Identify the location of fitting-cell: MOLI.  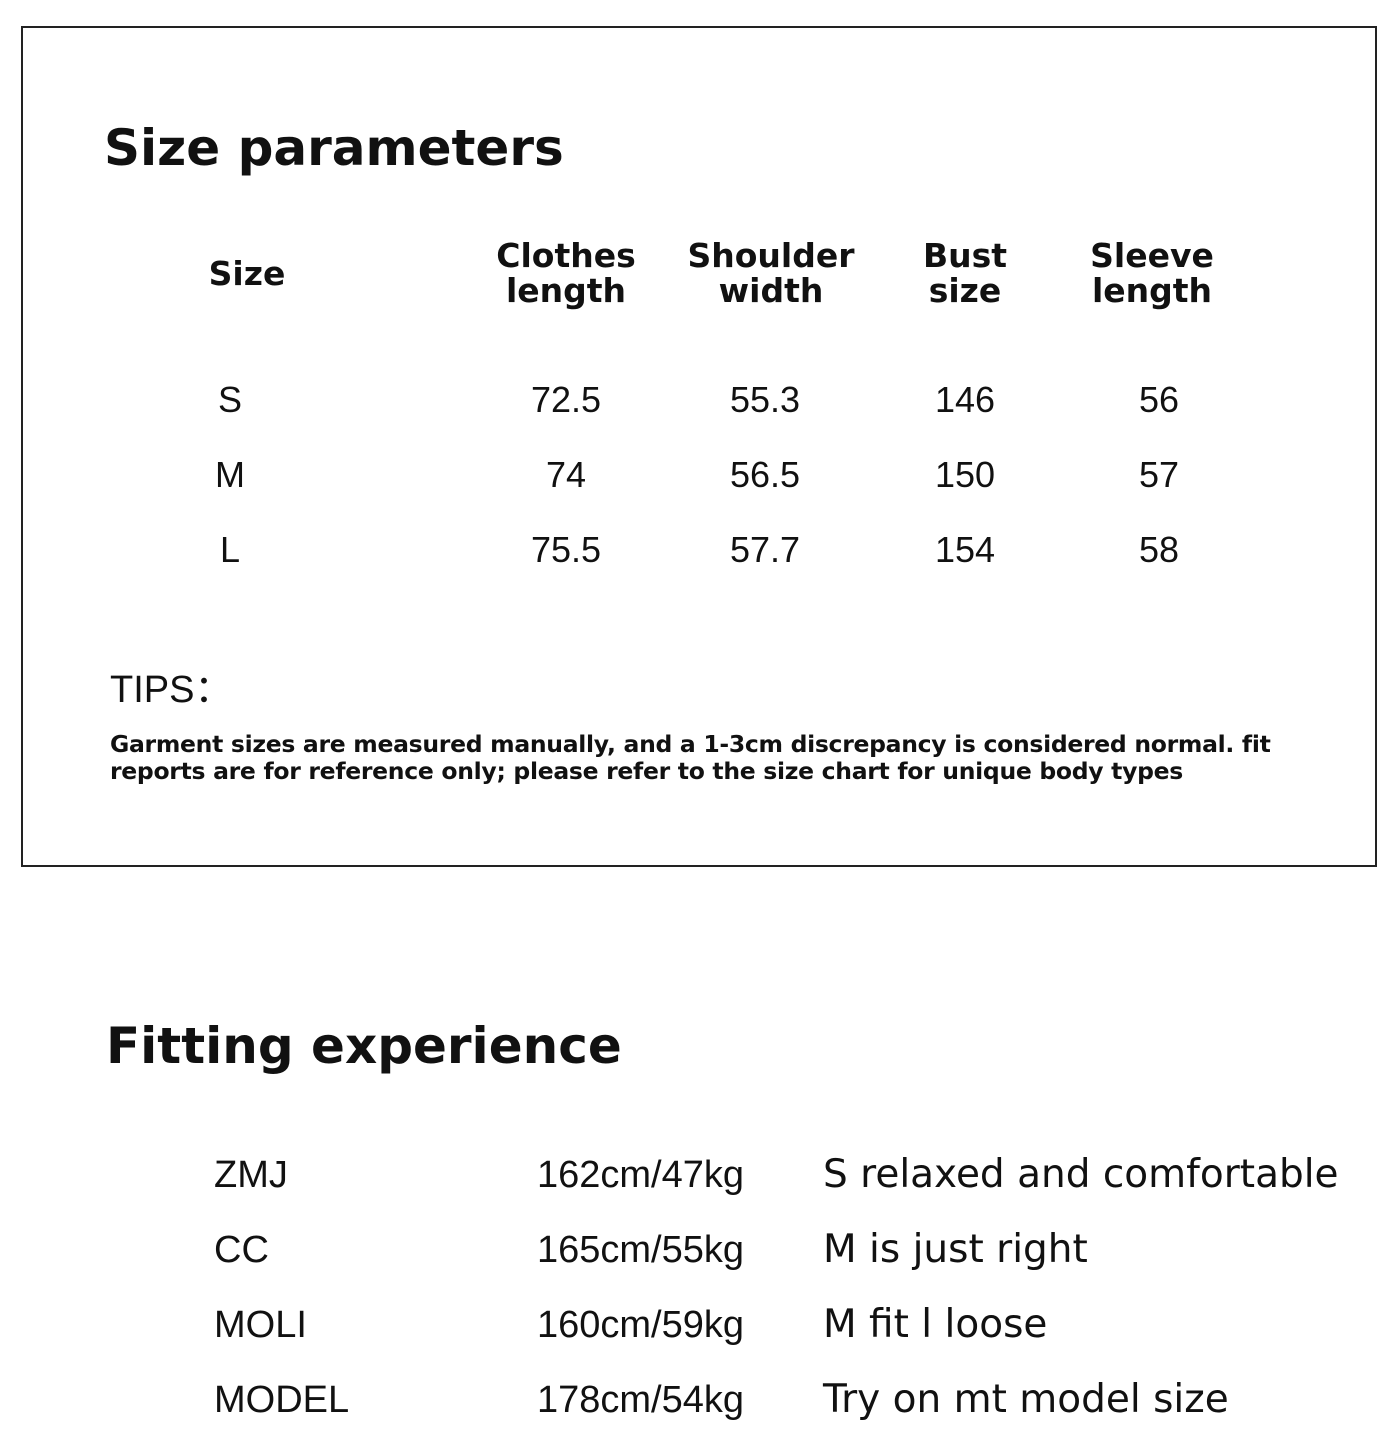
(260, 1325).